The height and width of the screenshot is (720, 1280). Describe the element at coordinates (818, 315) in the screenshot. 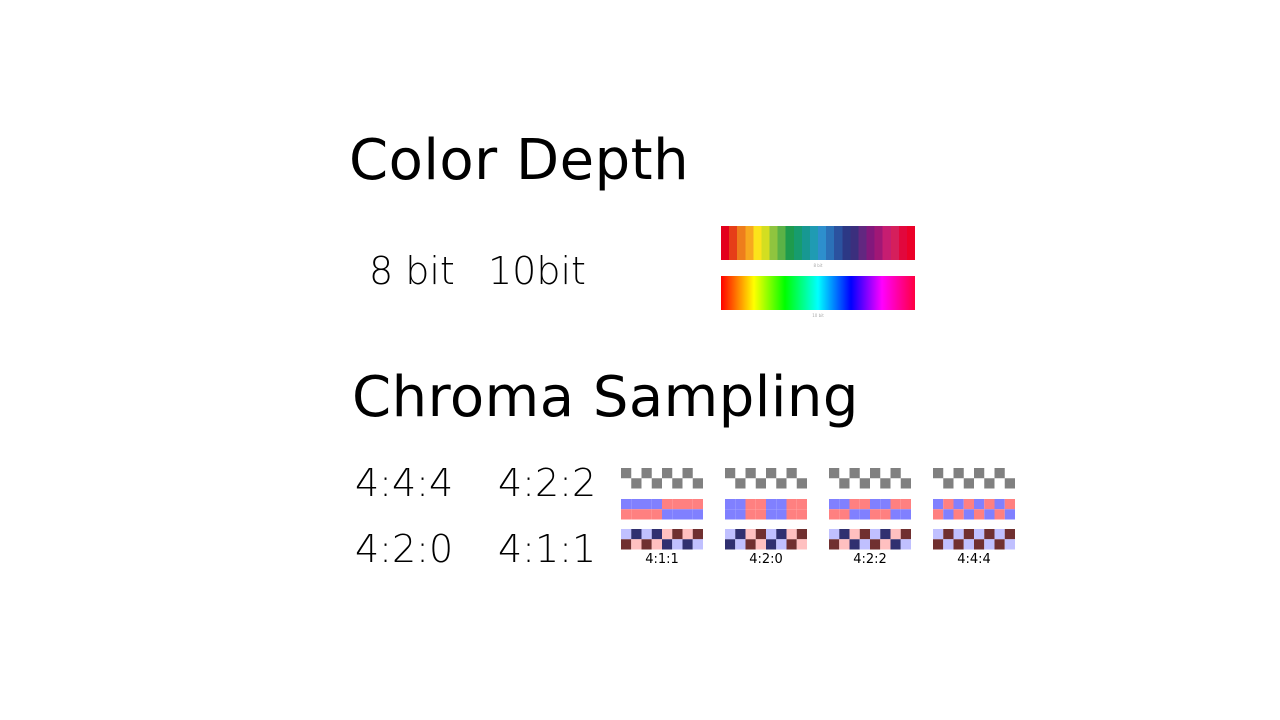

I see `ten-bit-gradient-caption: 10 bit` at that location.